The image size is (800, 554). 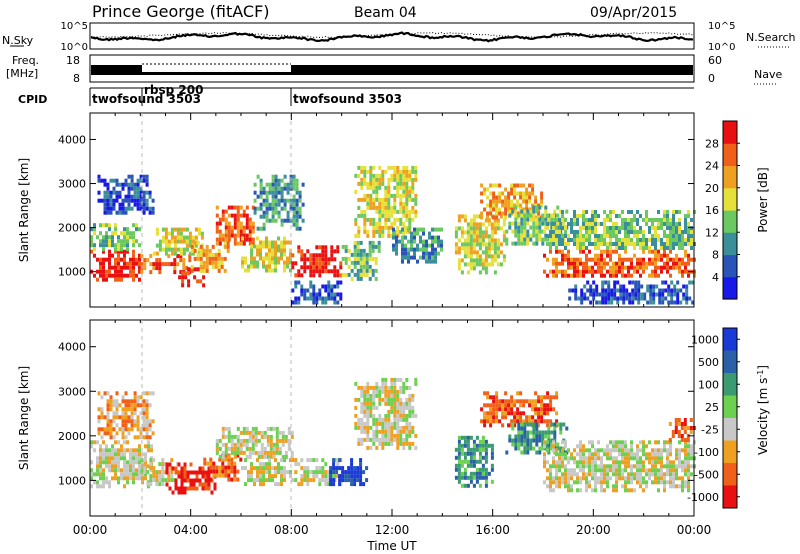 What do you see at coordinates (771, 37) in the screenshot?
I see `noise-right-label: N.Search` at bounding box center [771, 37].